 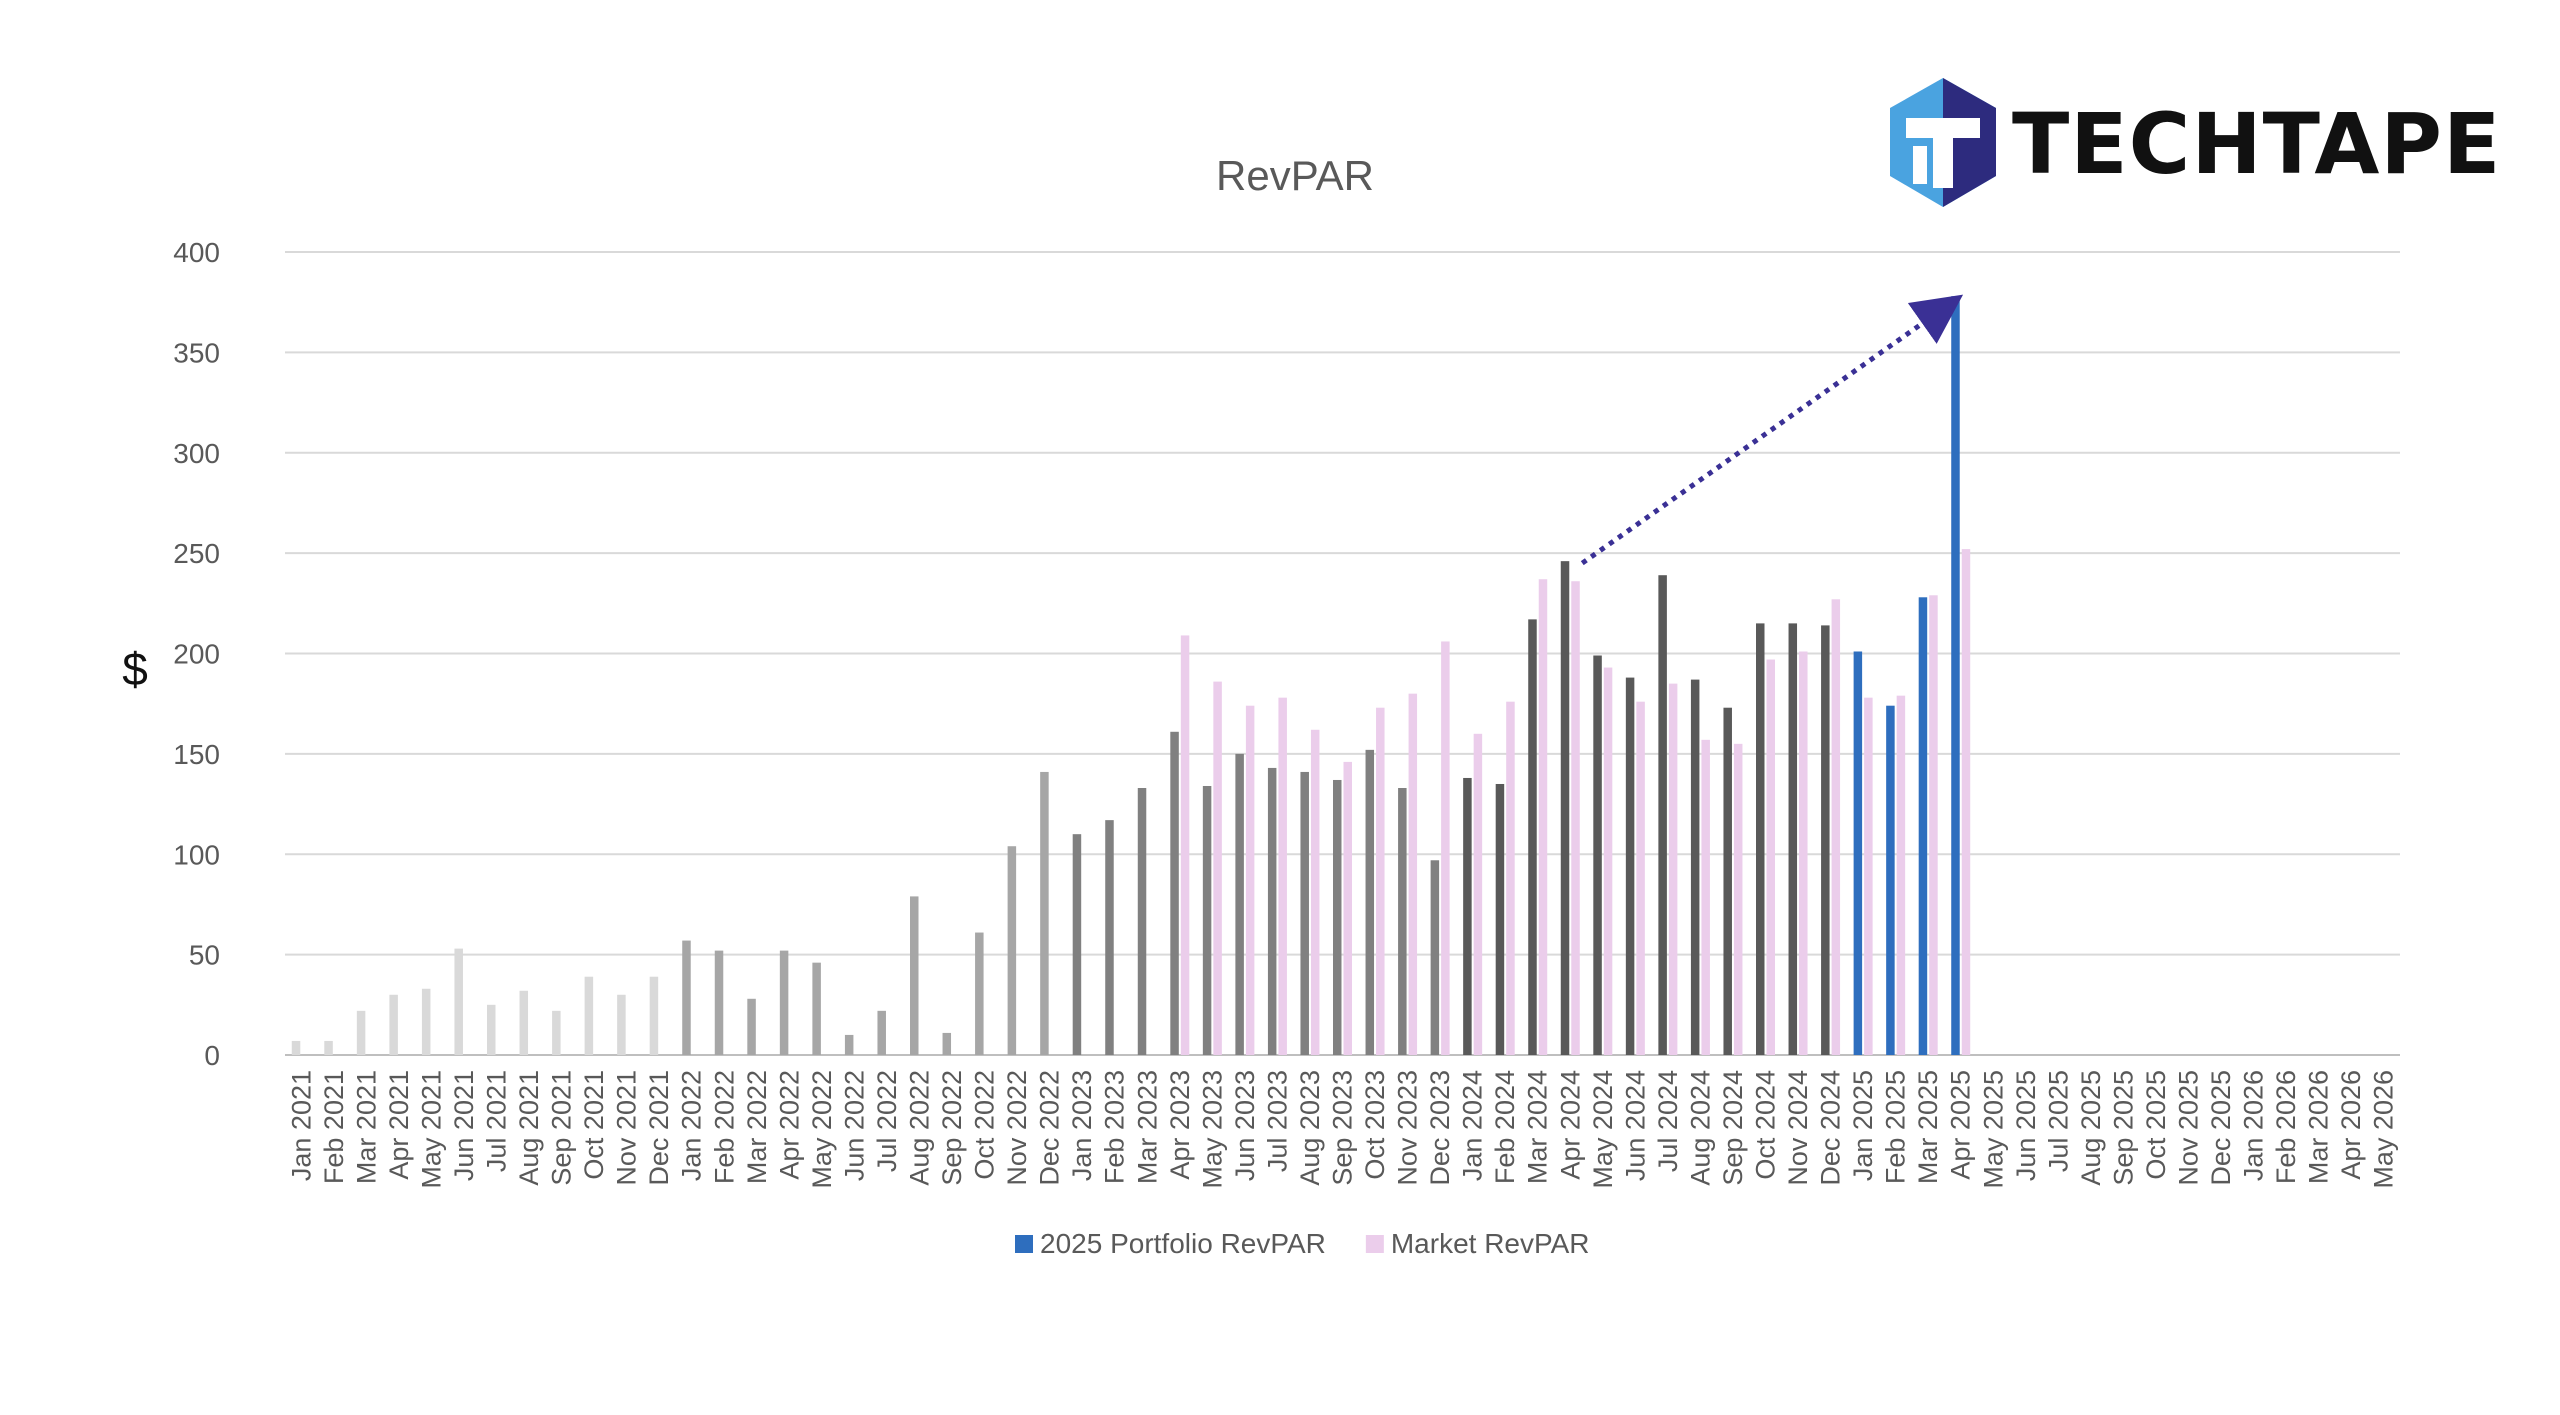 What do you see at coordinates (1147, 1127) in the screenshot?
I see `x-tick-label: Mar 2023` at bounding box center [1147, 1127].